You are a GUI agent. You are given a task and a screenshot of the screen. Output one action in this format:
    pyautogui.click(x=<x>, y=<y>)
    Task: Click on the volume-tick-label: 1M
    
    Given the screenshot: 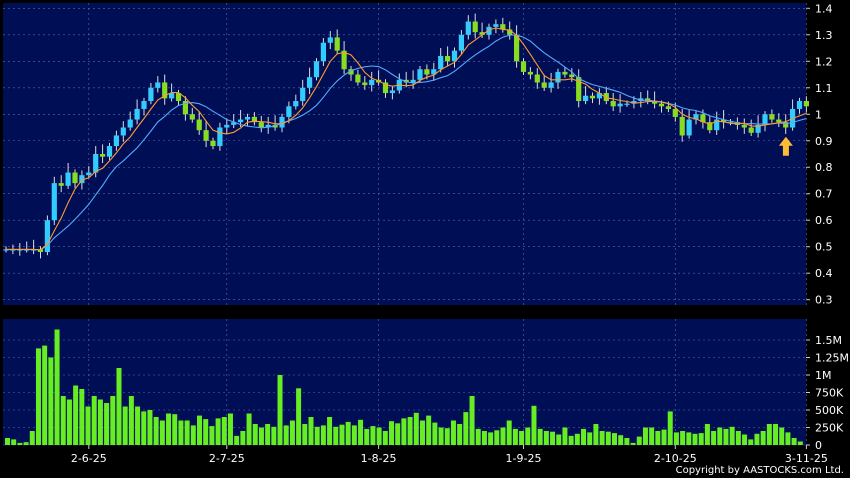 What is the action you would take?
    pyautogui.click(x=823, y=375)
    